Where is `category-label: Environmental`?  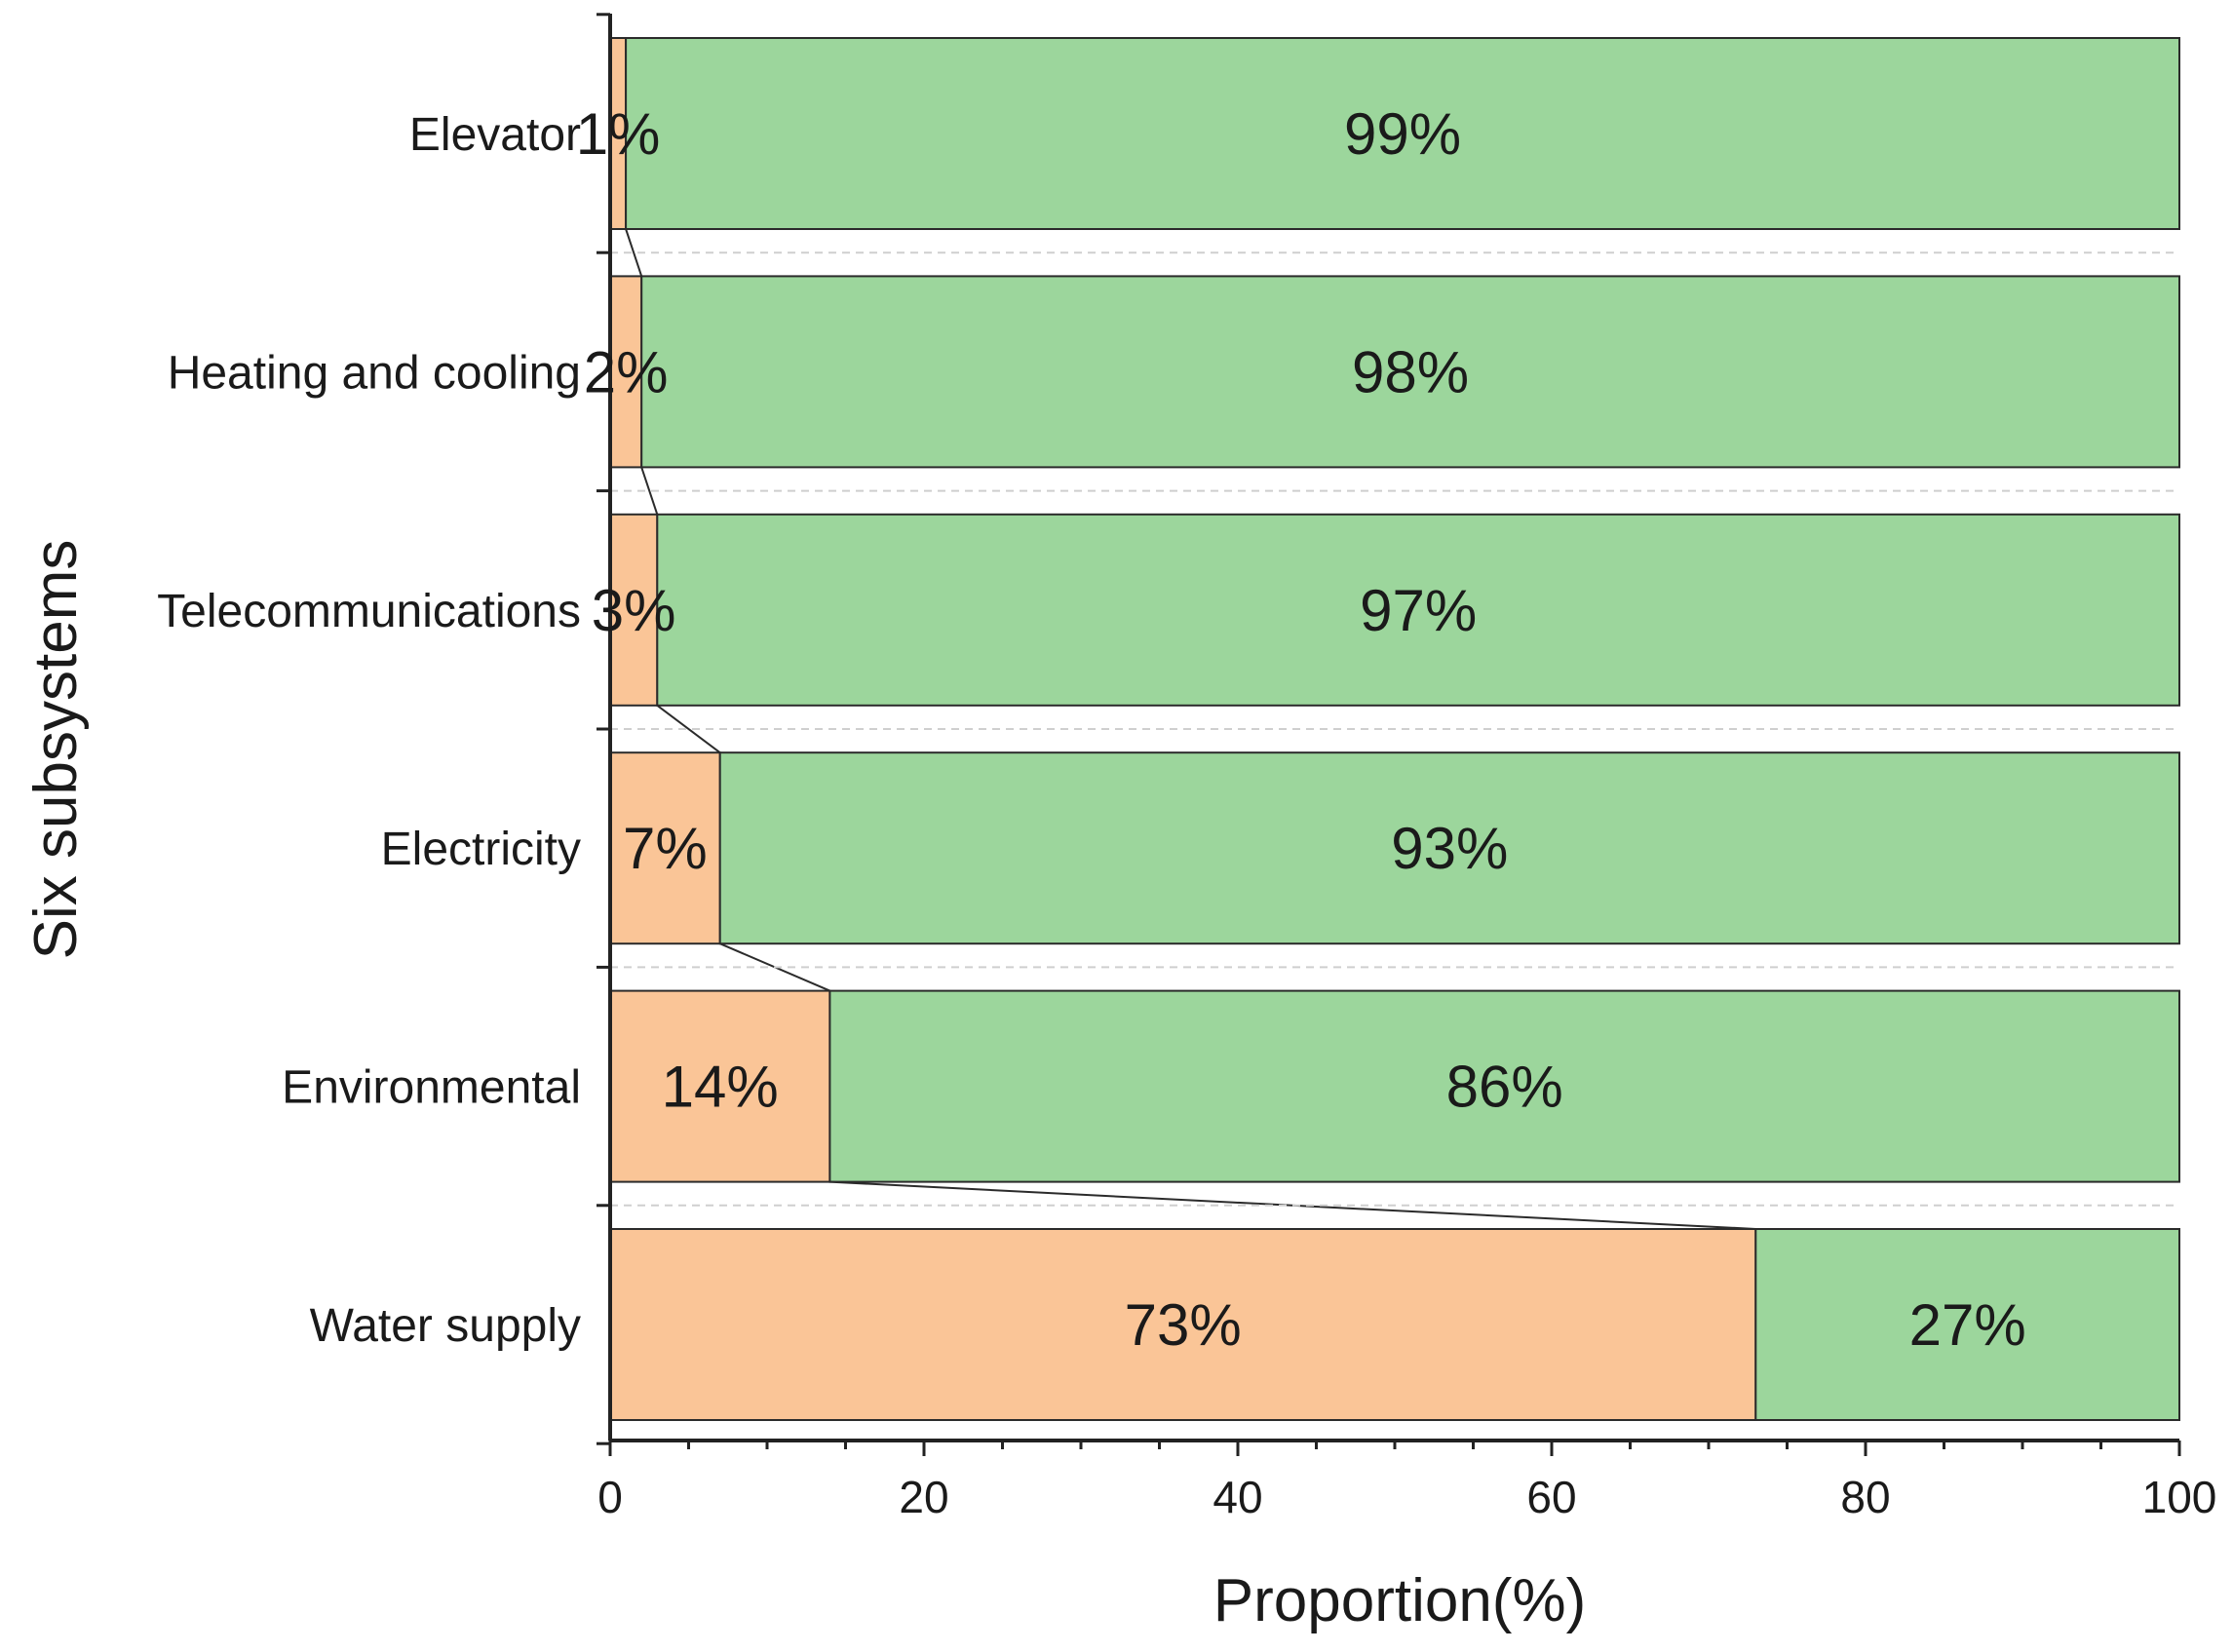 category-label: Environmental is located at coordinates (431, 1088).